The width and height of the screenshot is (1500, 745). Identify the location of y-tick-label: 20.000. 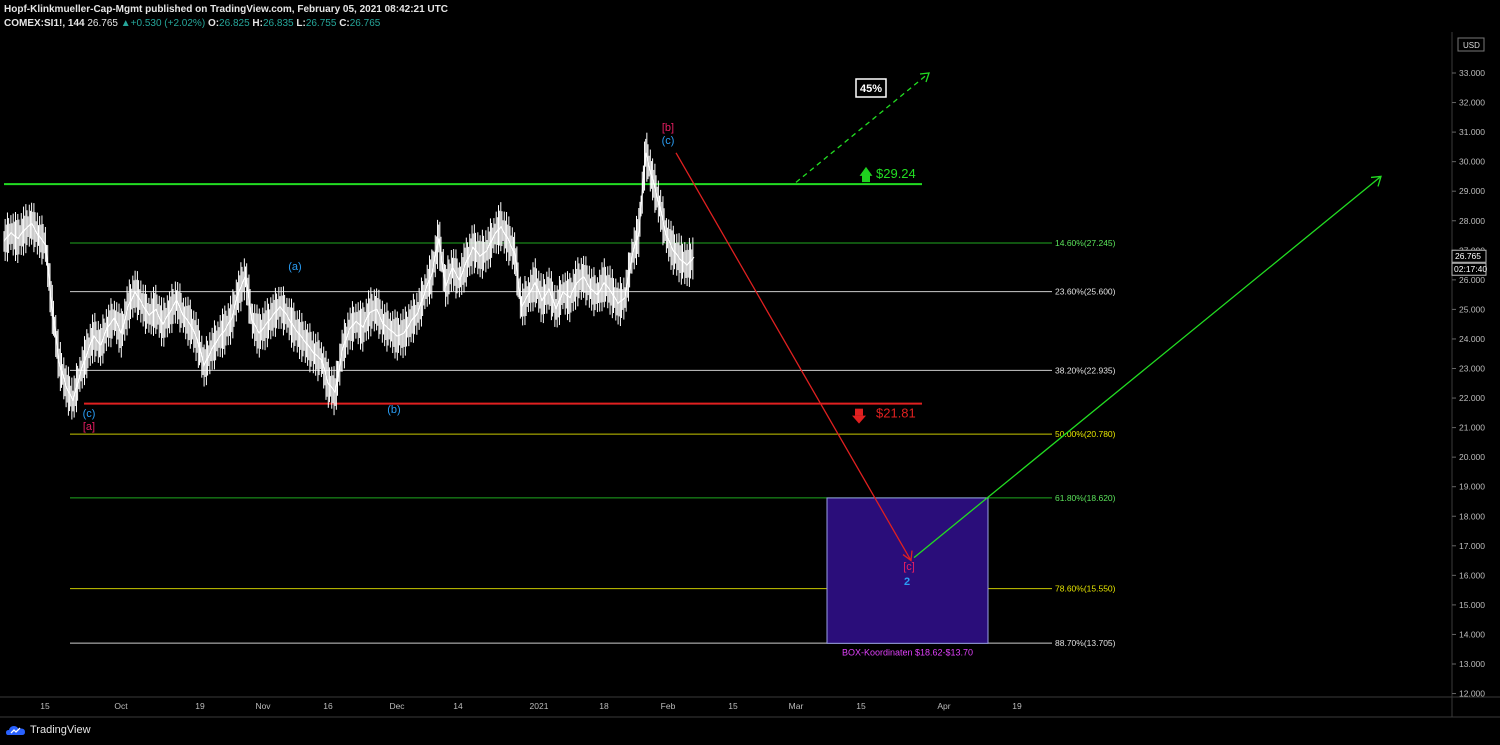
(1472, 457).